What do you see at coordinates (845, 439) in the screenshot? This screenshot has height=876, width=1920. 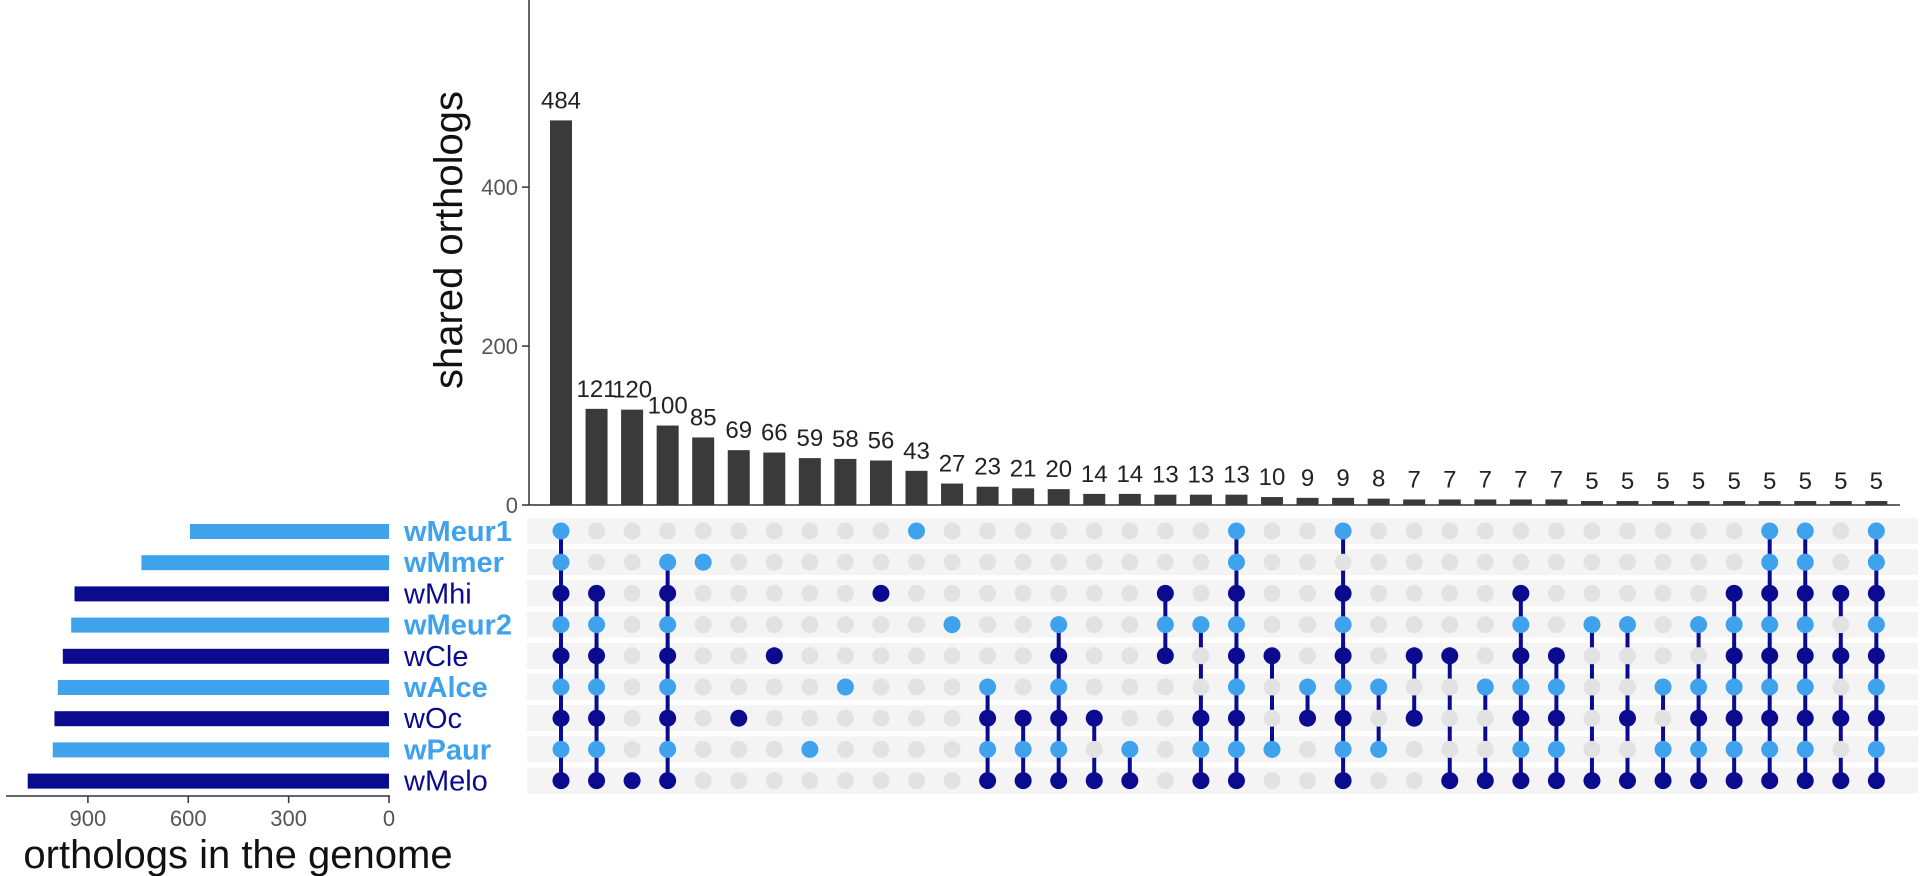 I see `intersection-value-label: 58` at bounding box center [845, 439].